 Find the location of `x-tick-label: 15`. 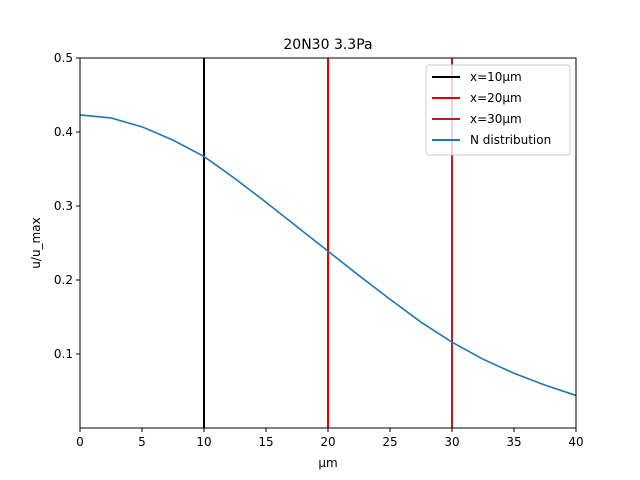

x-tick-label: 15 is located at coordinates (265, 442).